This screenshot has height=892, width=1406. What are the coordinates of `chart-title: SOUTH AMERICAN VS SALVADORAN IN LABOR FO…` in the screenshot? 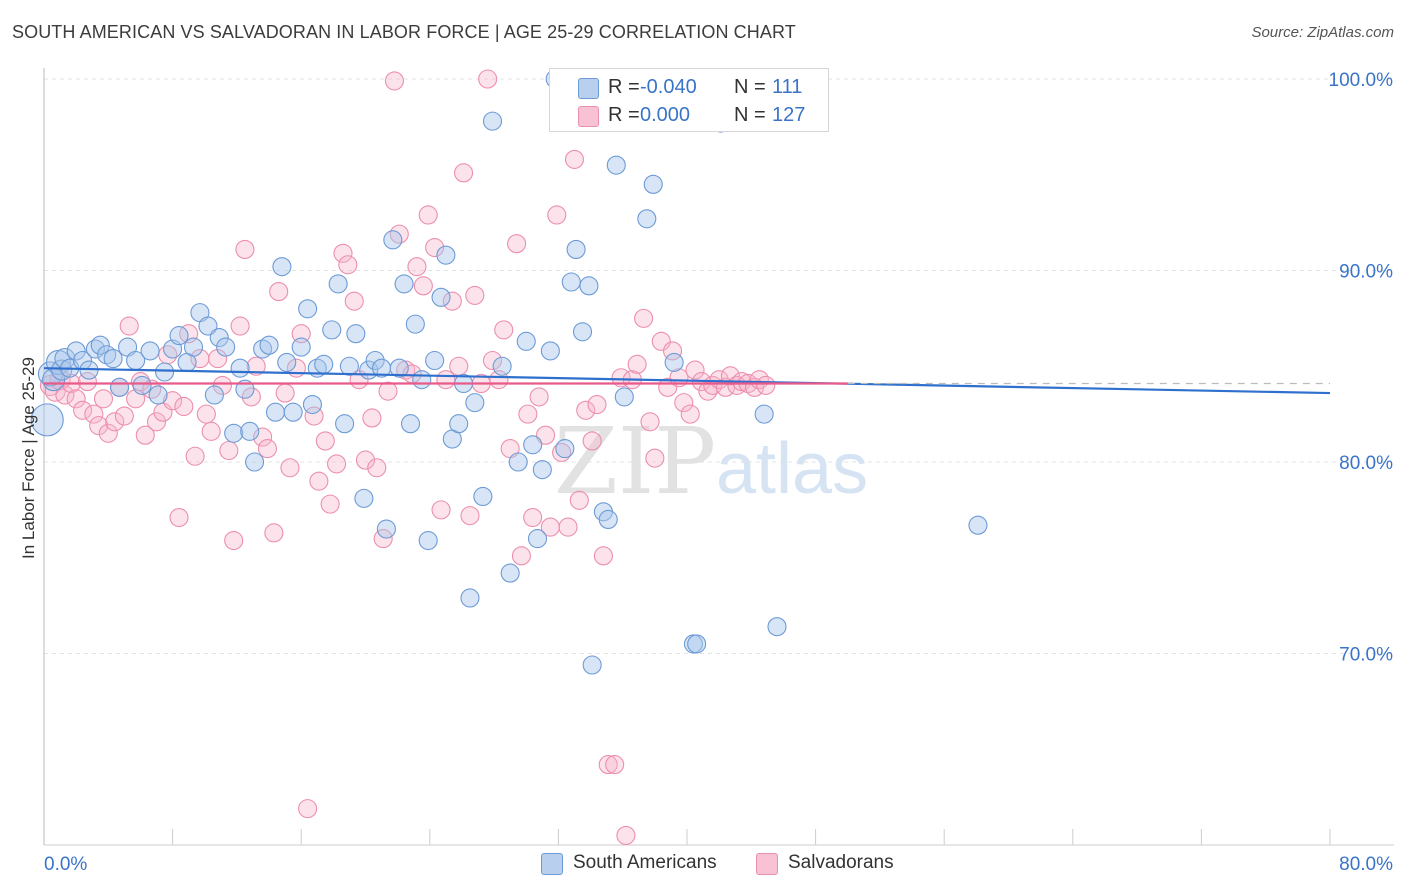 It's located at (404, 32).